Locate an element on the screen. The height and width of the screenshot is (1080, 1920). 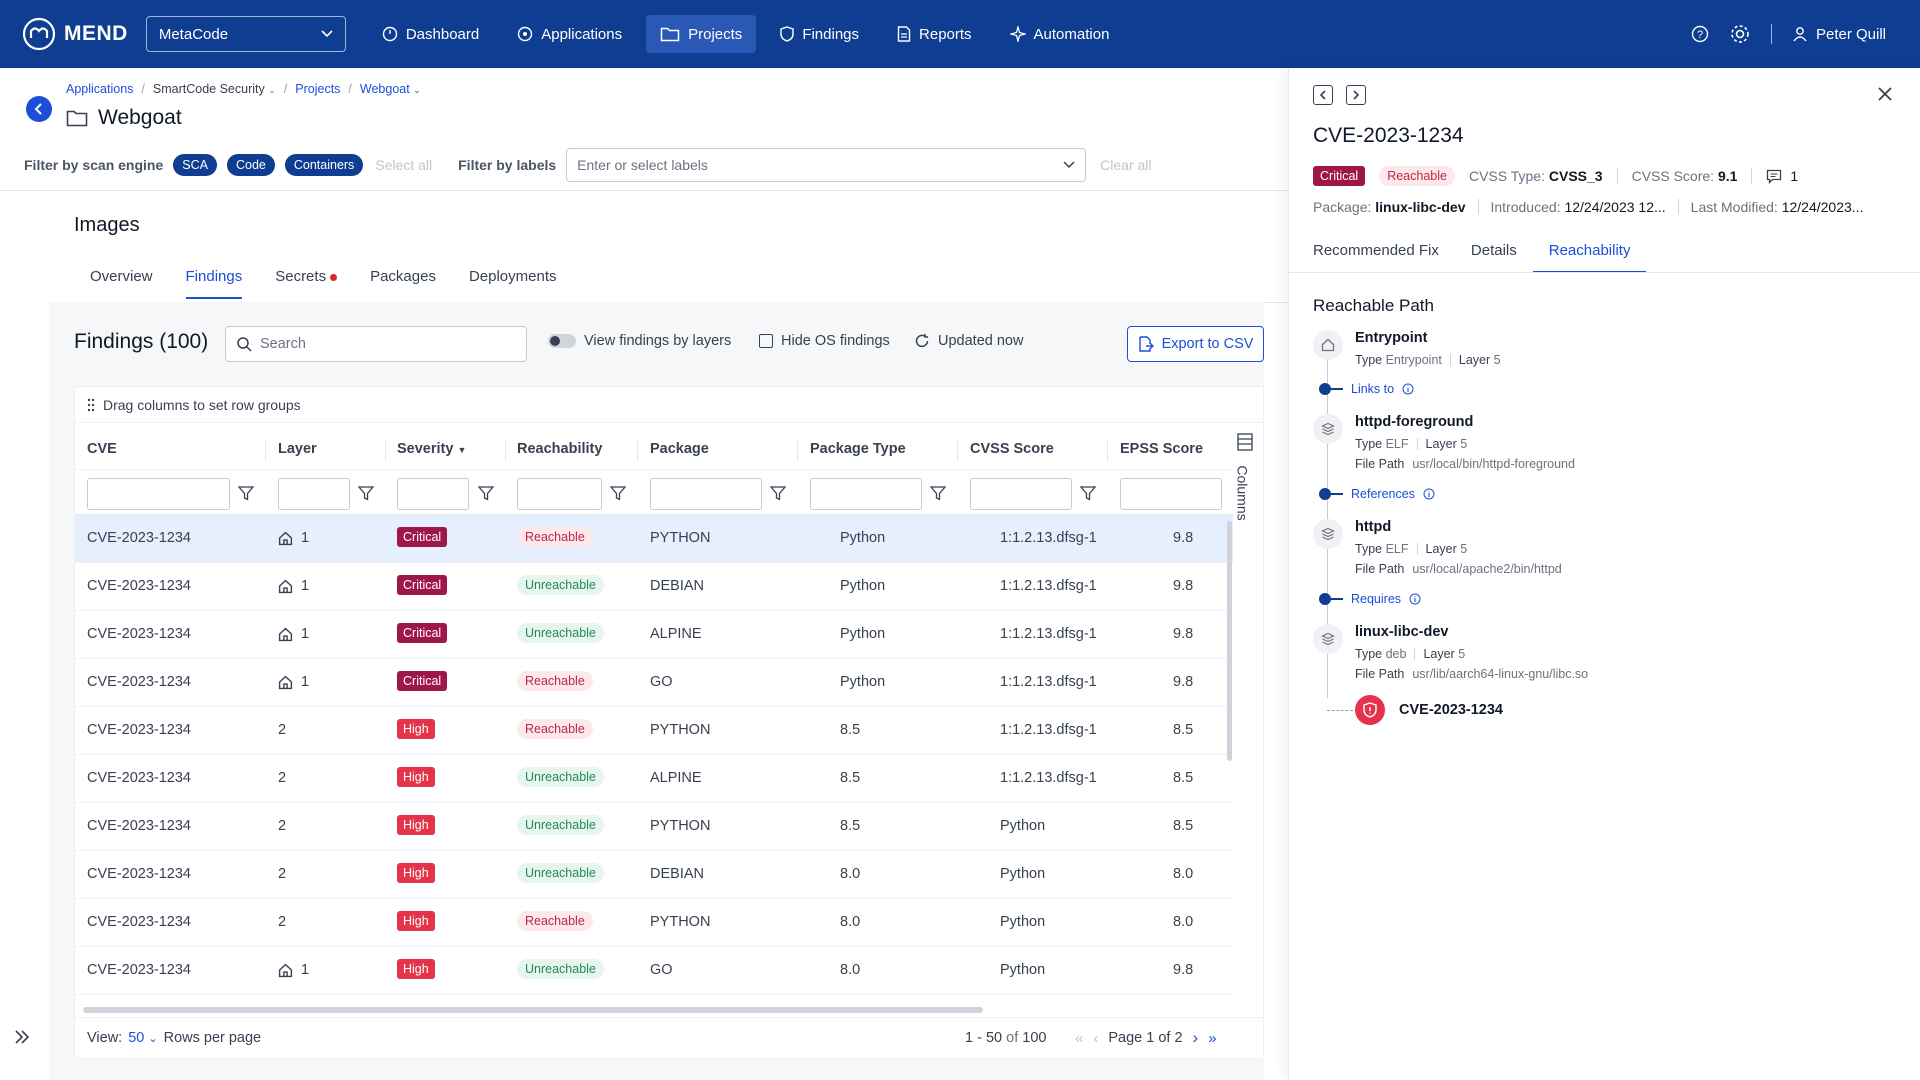
col-reachability: Reachability is located at coordinates (560, 449).